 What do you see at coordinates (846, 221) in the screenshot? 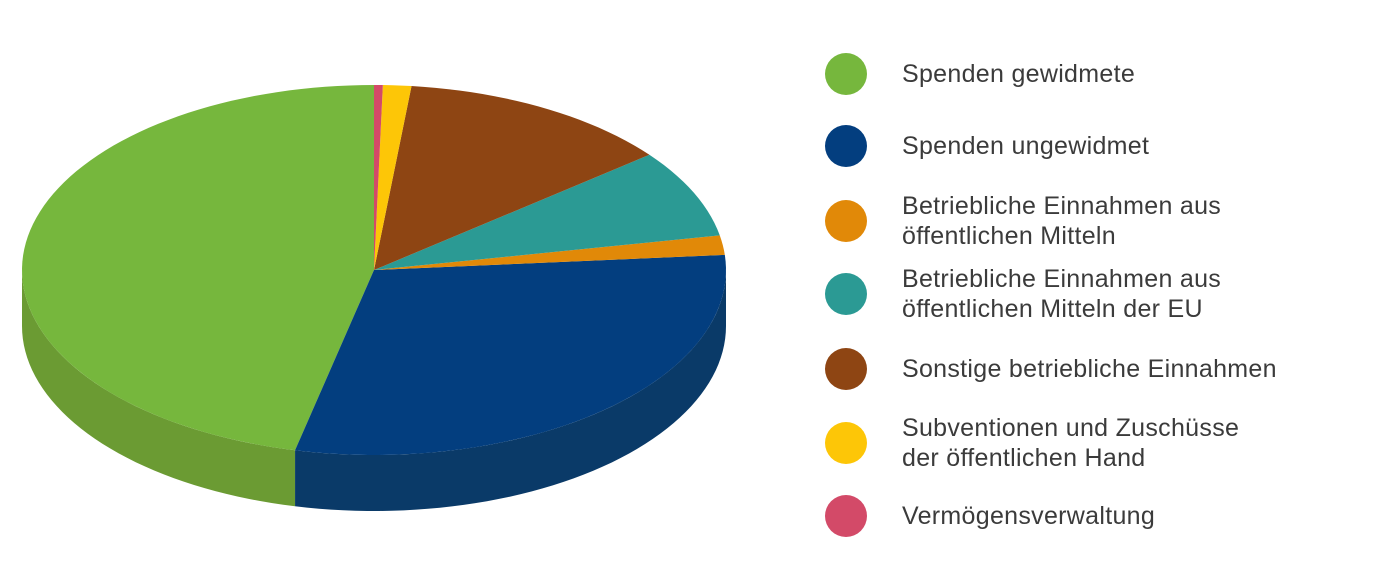
I see `legend-swatch-orange` at bounding box center [846, 221].